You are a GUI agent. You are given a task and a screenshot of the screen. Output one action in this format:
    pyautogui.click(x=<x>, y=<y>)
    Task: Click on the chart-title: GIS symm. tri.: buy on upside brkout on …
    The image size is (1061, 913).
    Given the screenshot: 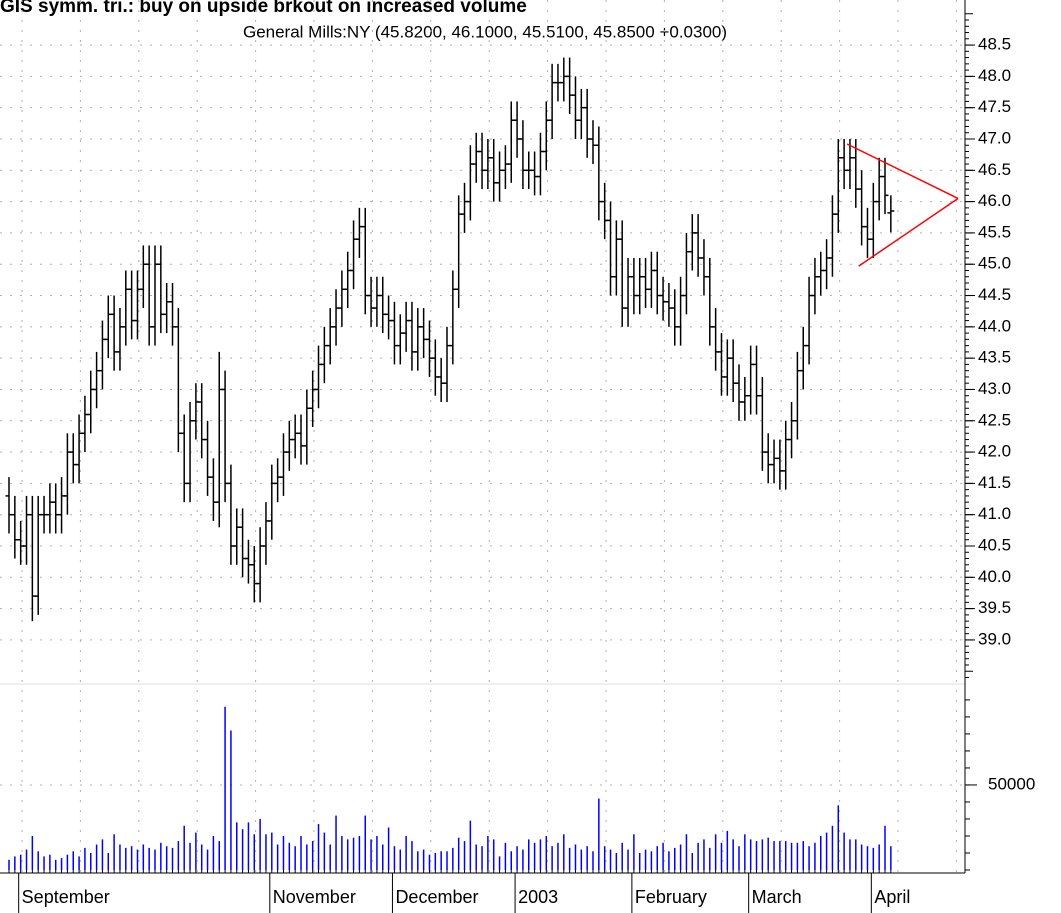 What is the action you would take?
    pyautogui.click(x=263, y=8)
    